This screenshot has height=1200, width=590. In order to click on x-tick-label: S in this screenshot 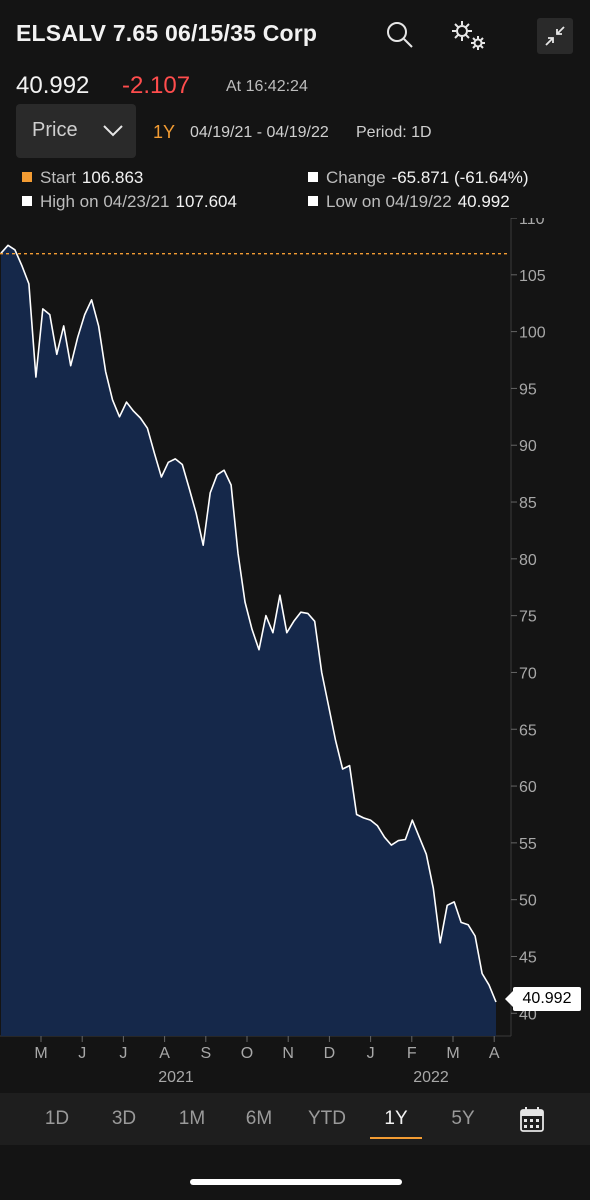, I will do `click(205, 1053)`.